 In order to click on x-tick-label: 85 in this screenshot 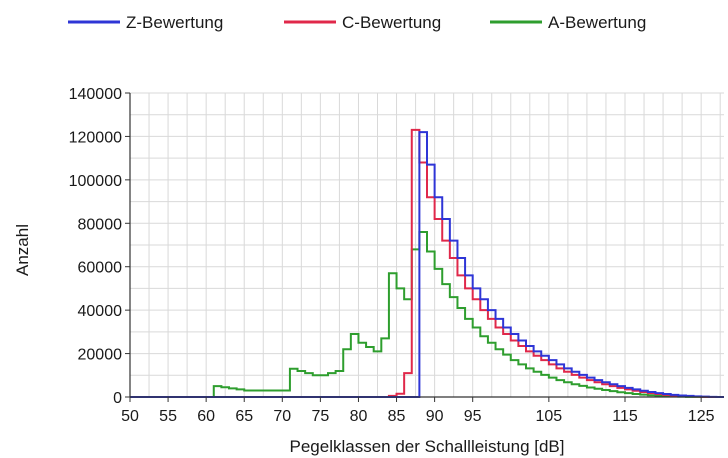, I will do `click(397, 416)`.